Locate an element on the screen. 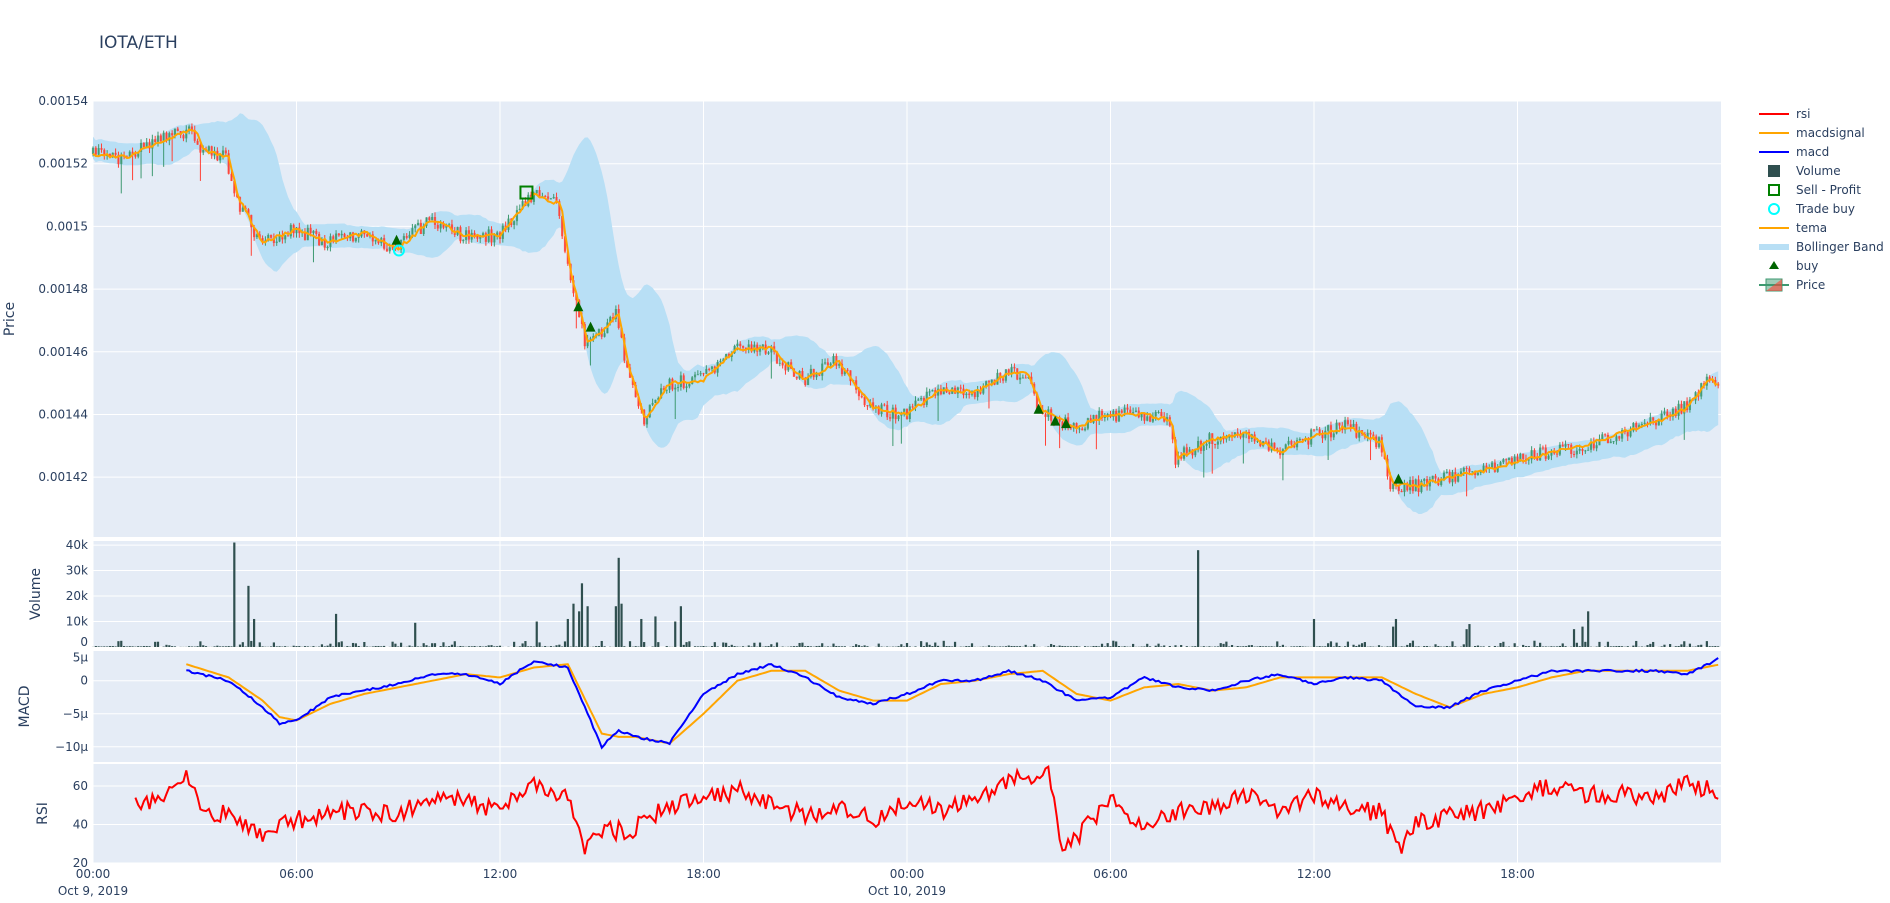  legend-label: rsi is located at coordinates (1803, 114).